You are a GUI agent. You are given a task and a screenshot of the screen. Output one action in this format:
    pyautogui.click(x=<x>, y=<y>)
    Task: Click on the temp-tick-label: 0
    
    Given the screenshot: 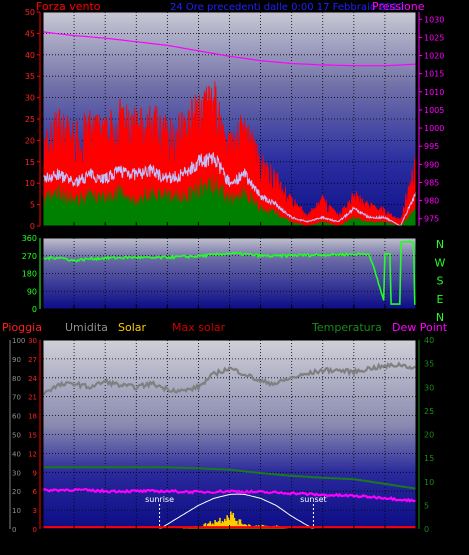 What is the action you would take?
    pyautogui.click(x=426, y=529)
    